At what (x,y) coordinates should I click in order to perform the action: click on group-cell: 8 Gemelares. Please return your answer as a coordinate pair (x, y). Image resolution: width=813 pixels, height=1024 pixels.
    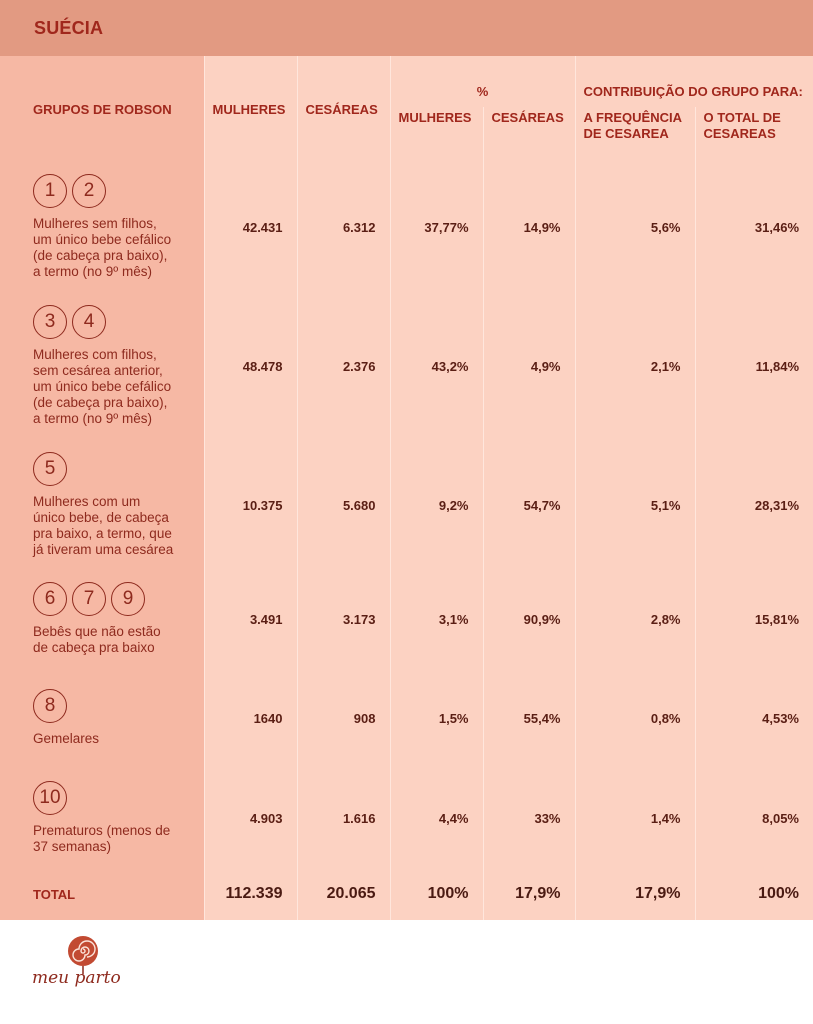
    Looking at the image, I should click on (102, 718).